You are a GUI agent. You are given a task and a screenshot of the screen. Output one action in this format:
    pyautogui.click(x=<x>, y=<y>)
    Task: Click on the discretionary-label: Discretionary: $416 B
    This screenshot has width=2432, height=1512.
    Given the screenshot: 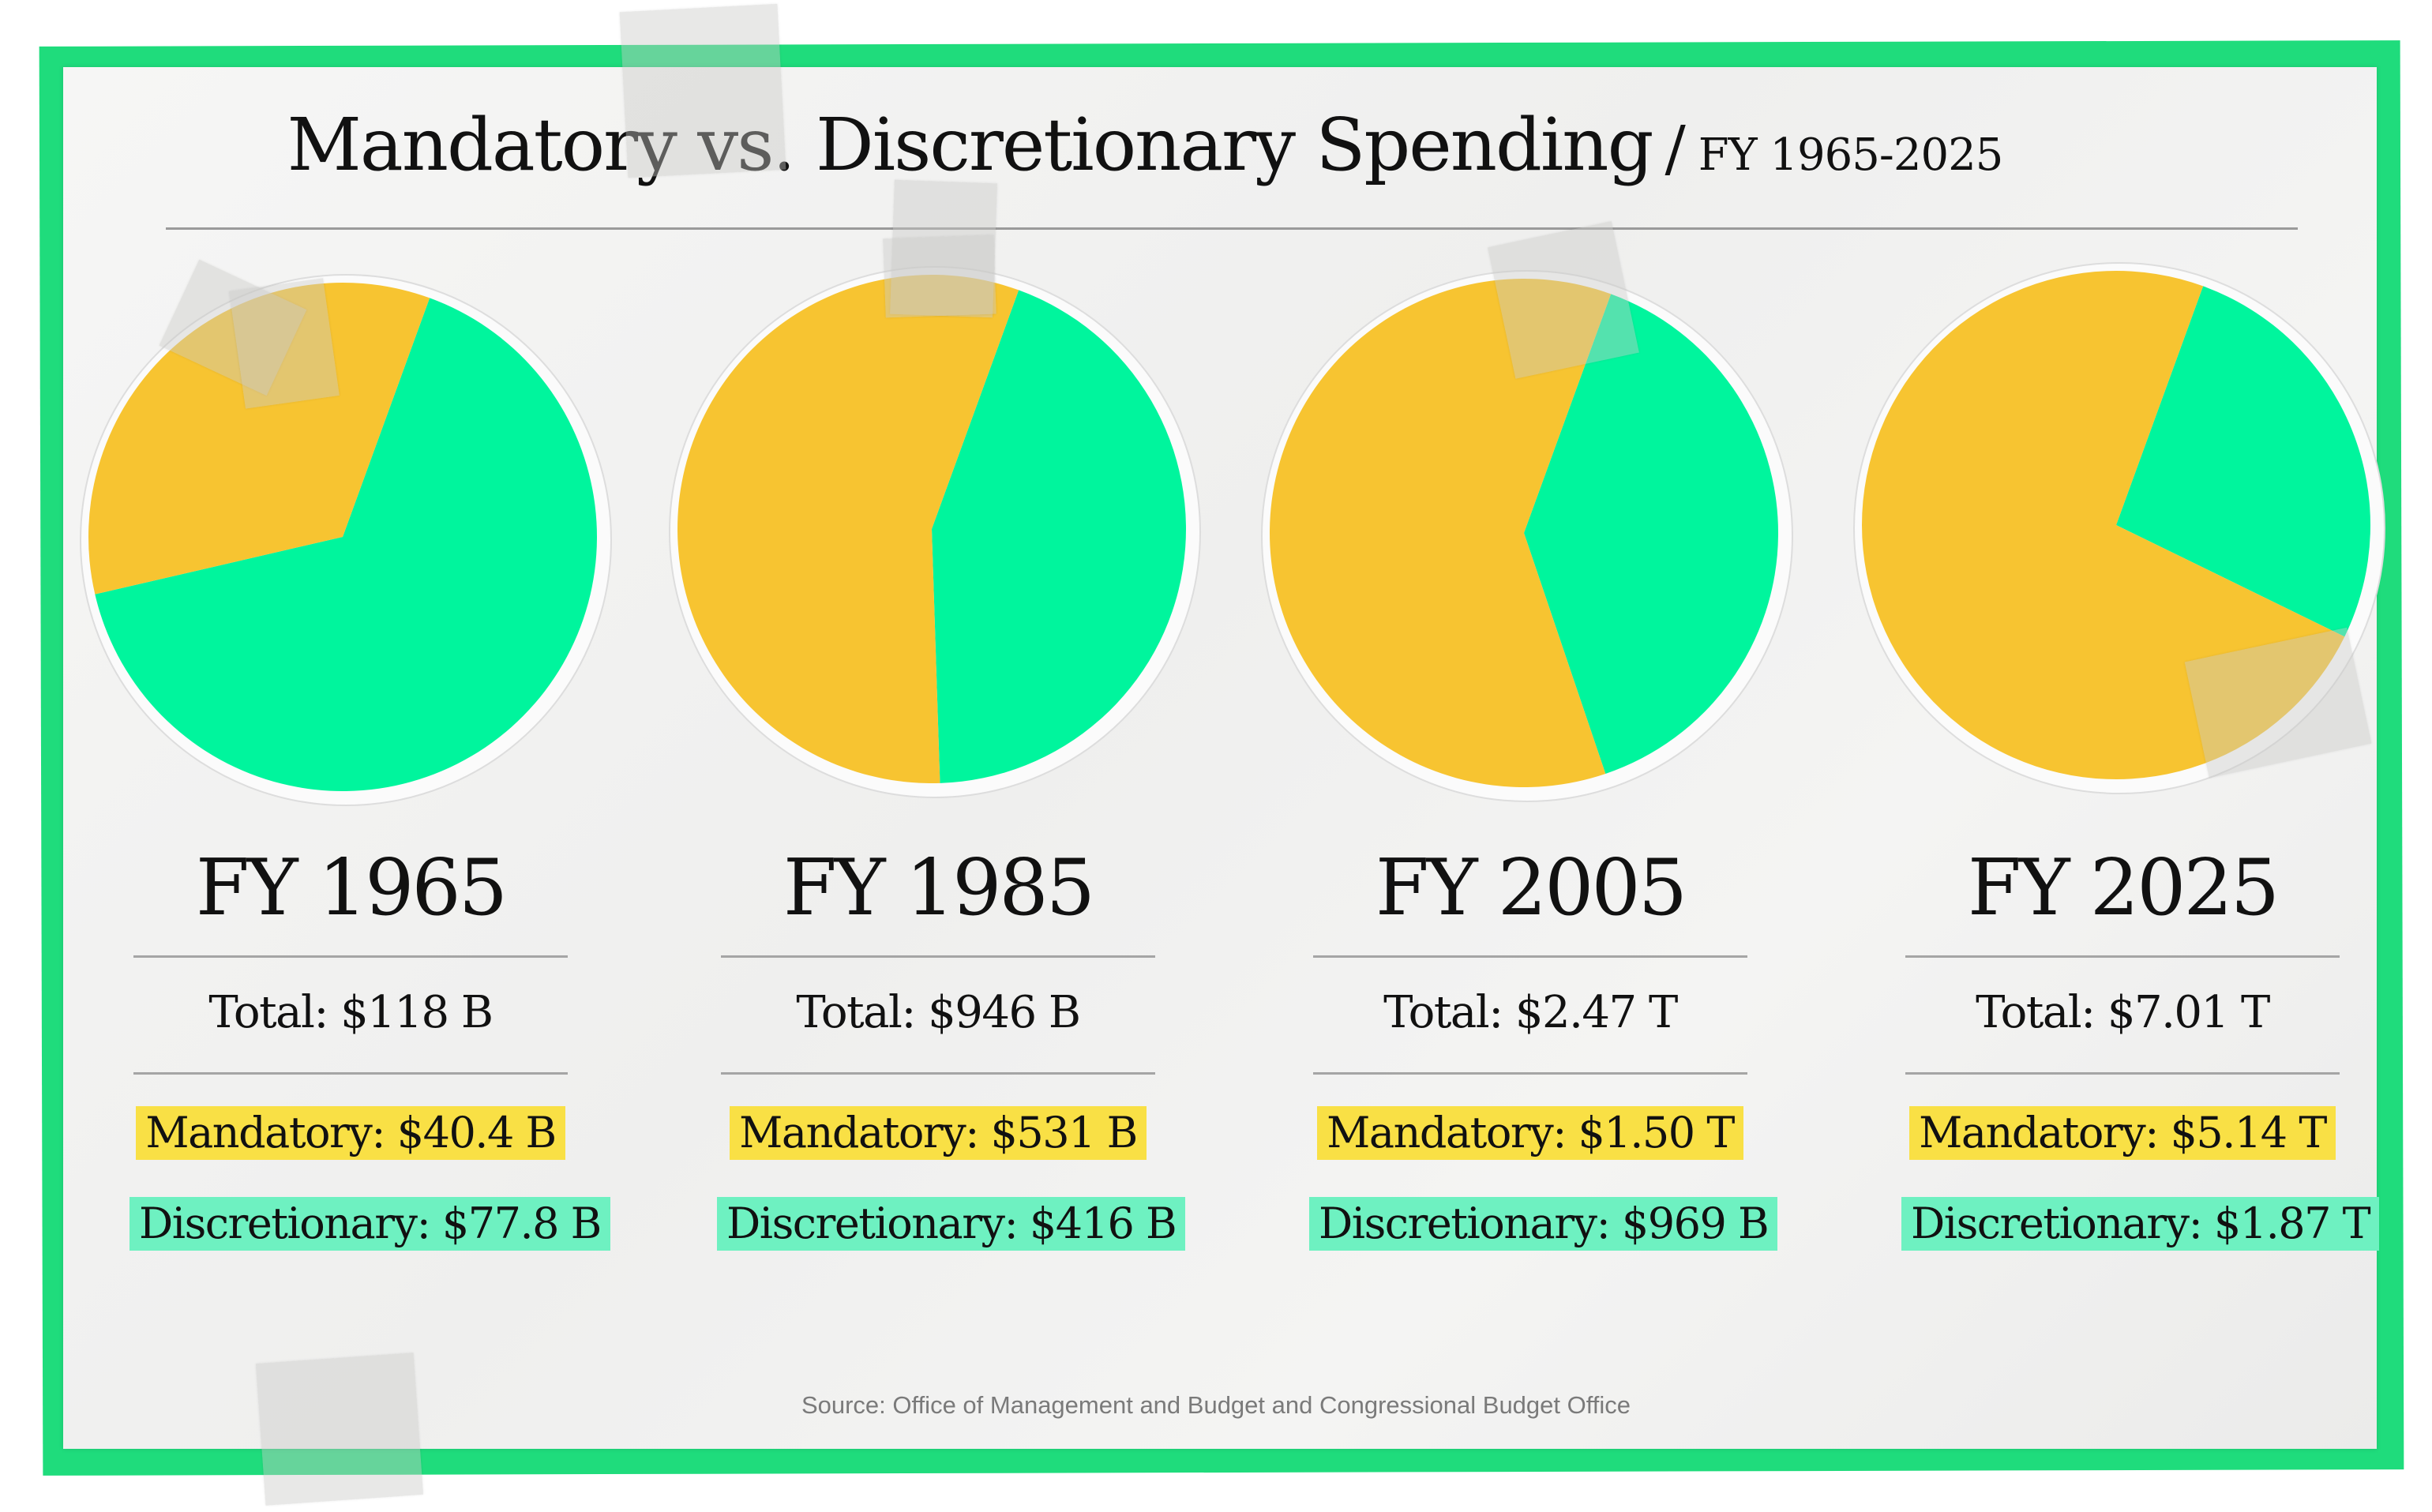 What is the action you would take?
    pyautogui.click(x=952, y=1224)
    